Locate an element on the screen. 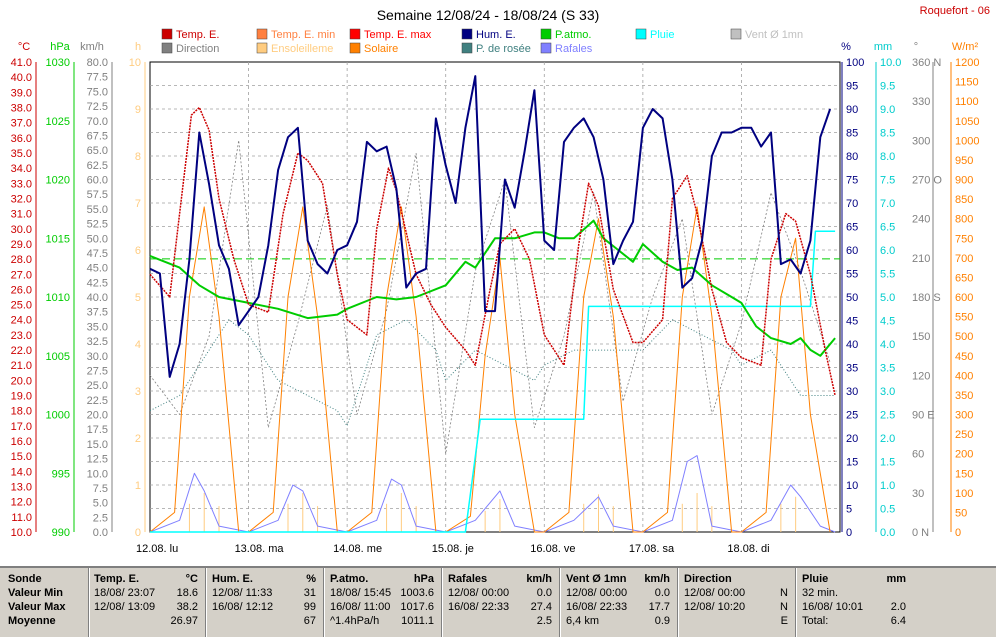 This screenshot has height=637, width=996. axis-tick-label: 26.0 is located at coordinates (21, 290).